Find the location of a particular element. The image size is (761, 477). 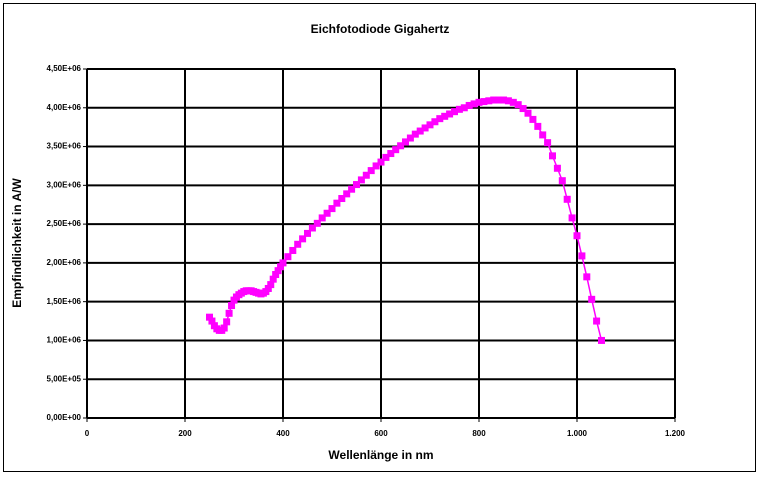

x-tick-label: 600 is located at coordinates (381, 433).